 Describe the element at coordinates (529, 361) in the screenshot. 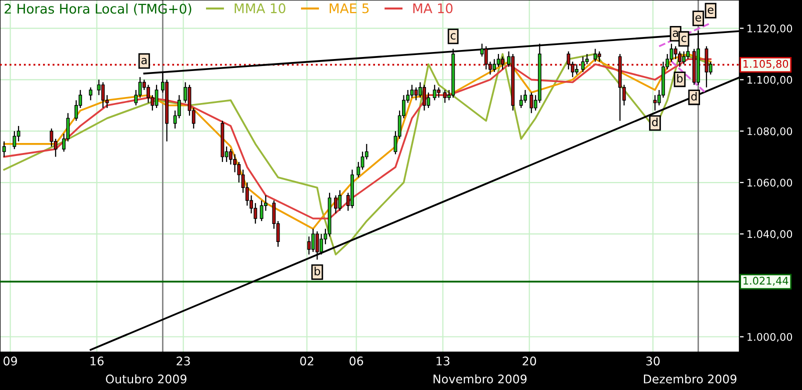

I see `x-tick-label: 20` at that location.